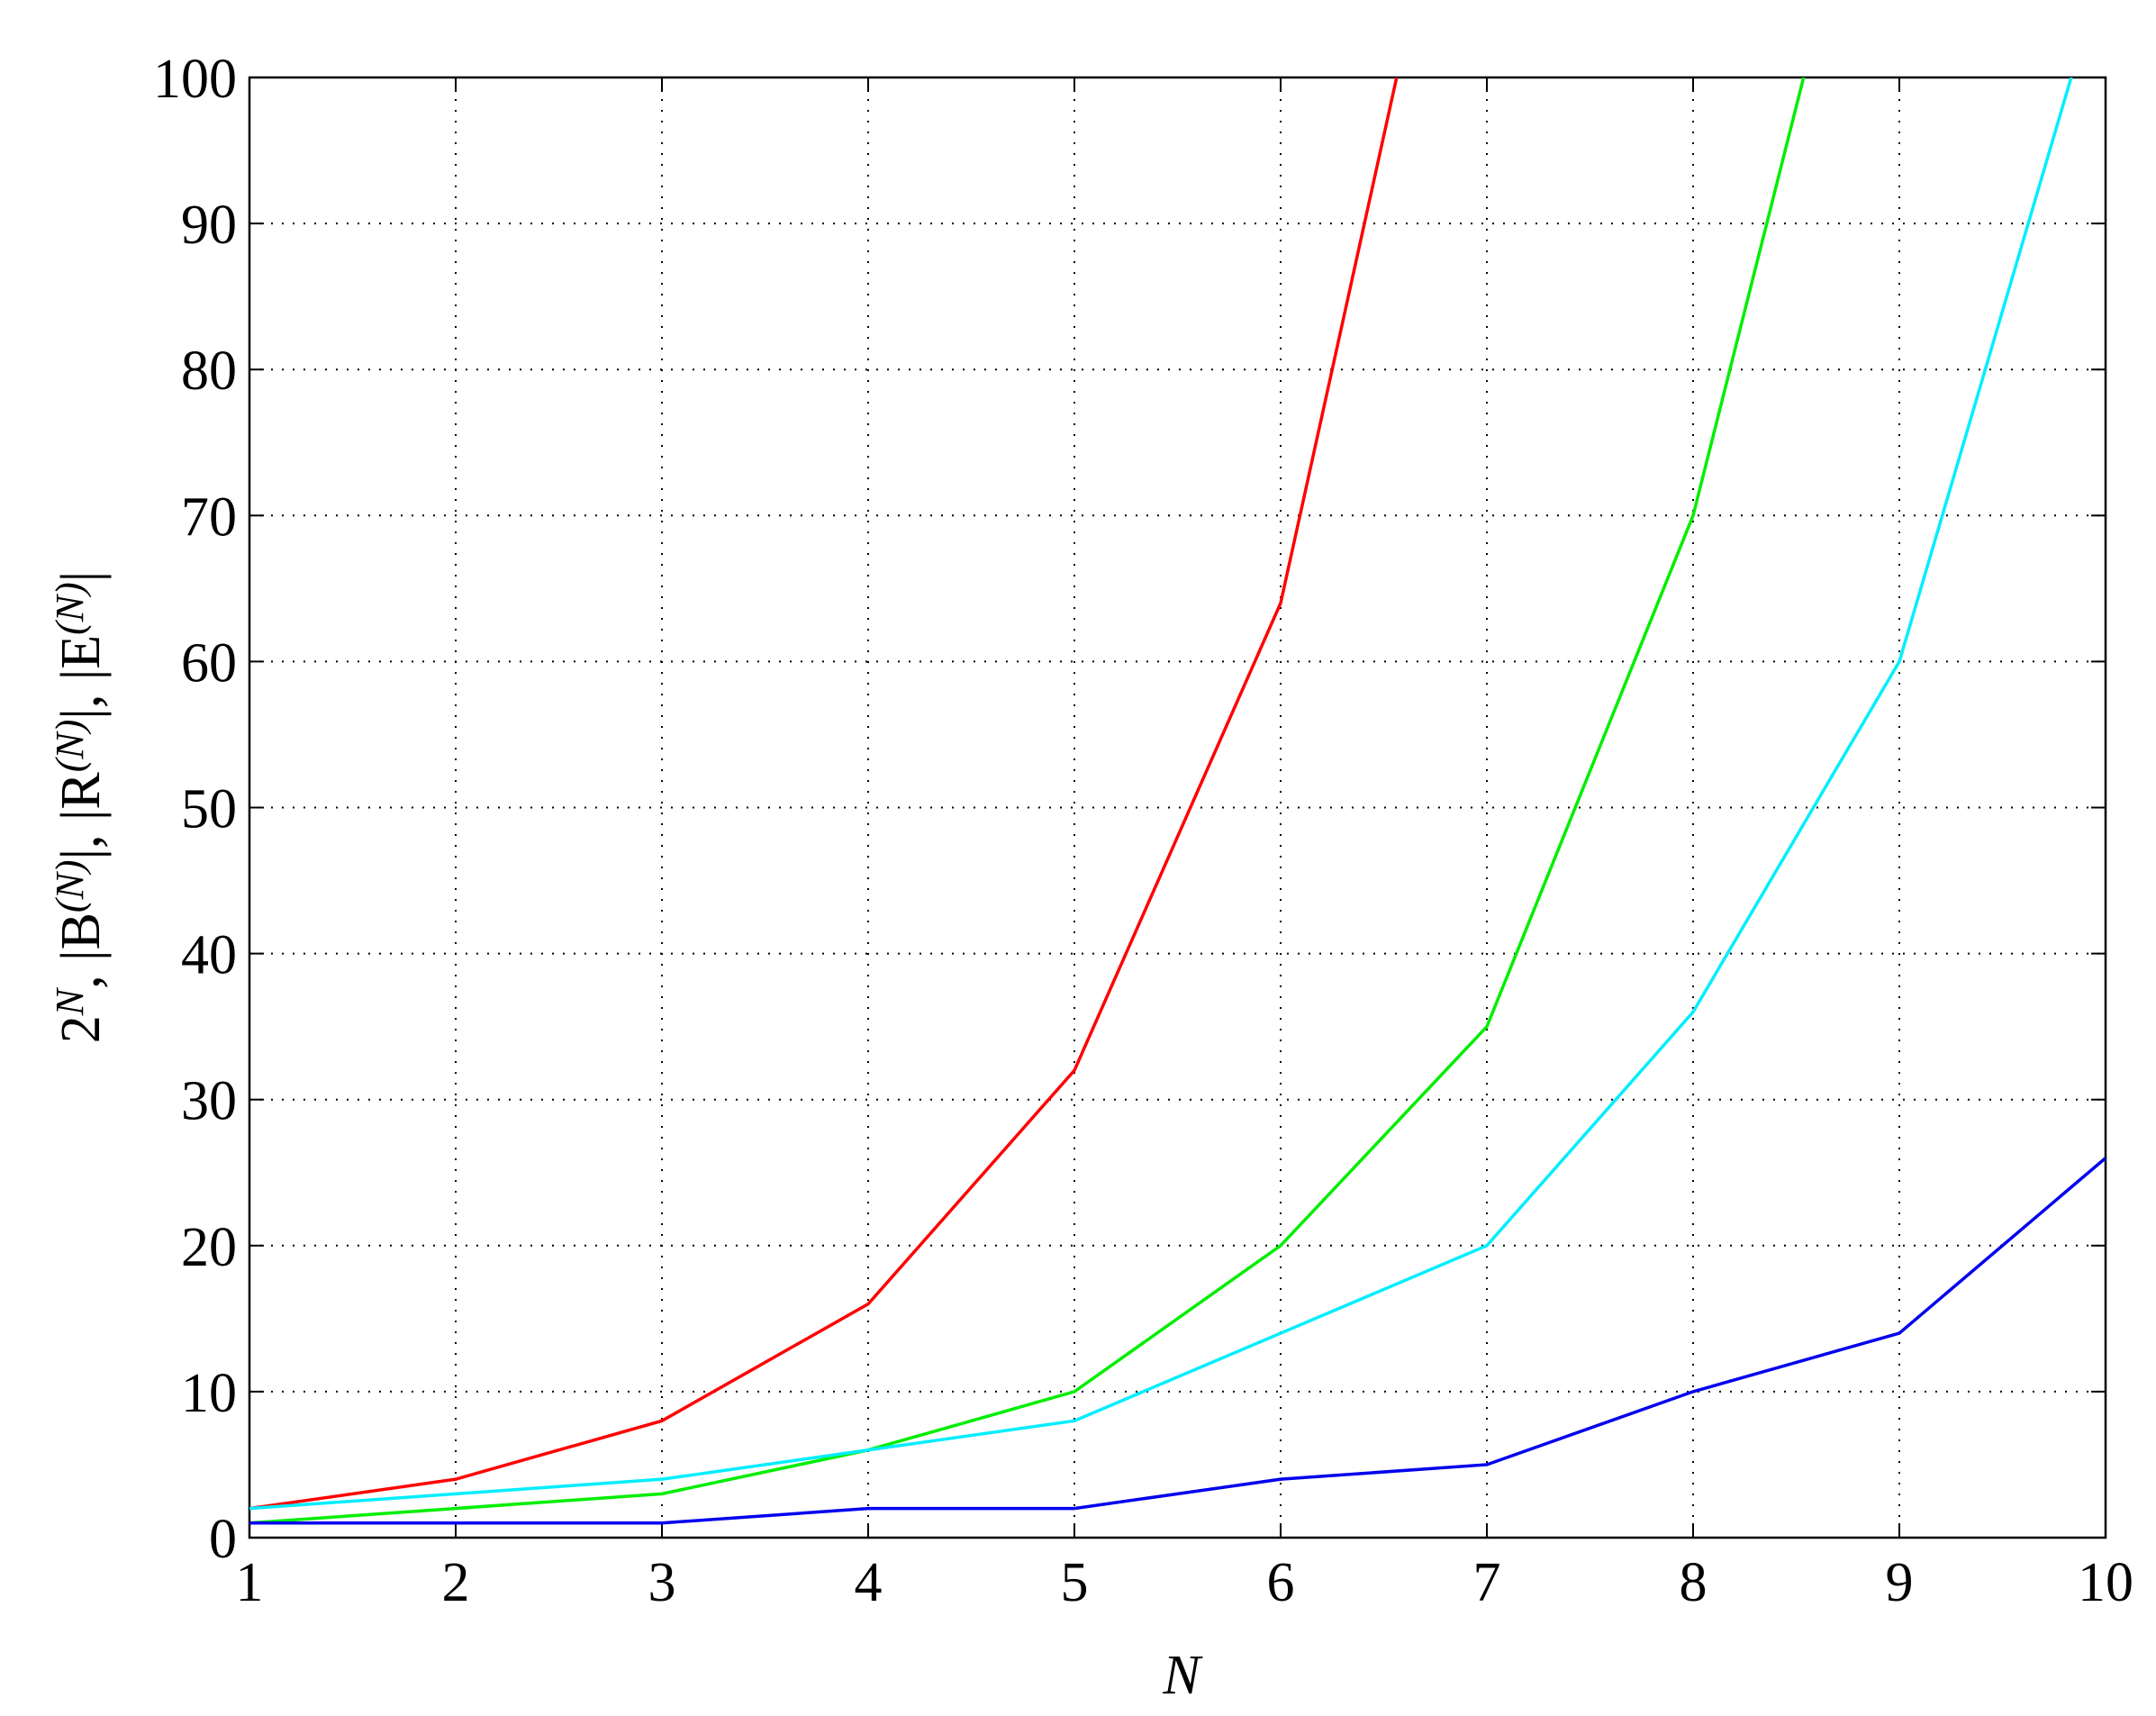 The image size is (2156, 1716). What do you see at coordinates (223, 1540) in the screenshot?
I see `y-tick-label: 0` at bounding box center [223, 1540].